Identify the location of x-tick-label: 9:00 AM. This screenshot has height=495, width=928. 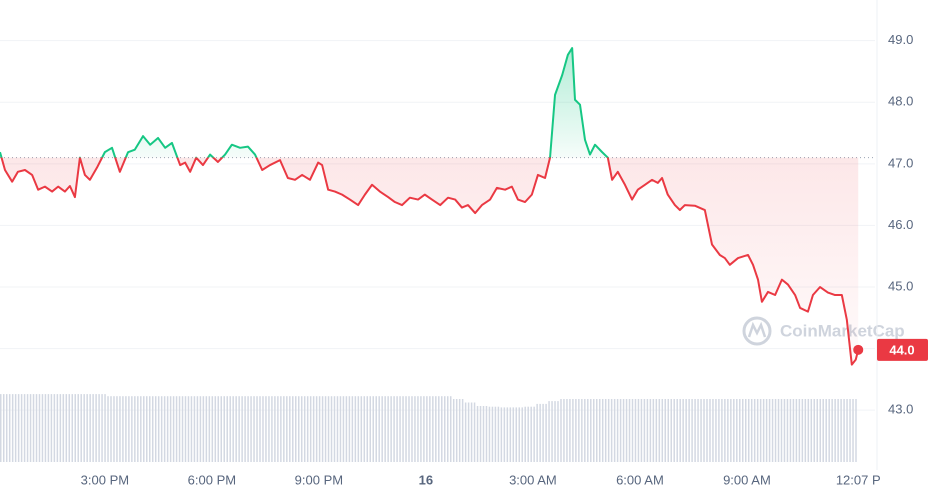
(747, 479).